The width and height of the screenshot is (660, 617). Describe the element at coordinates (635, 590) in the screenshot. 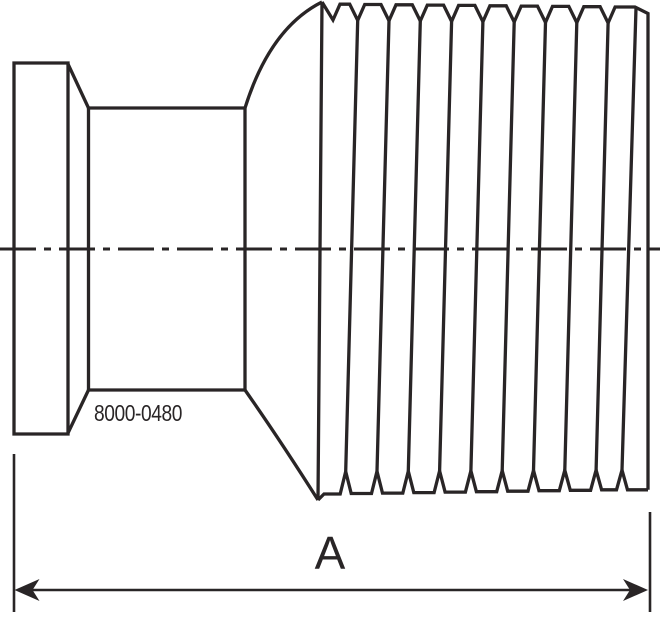

I see `dimension-arrowhead-right` at that location.